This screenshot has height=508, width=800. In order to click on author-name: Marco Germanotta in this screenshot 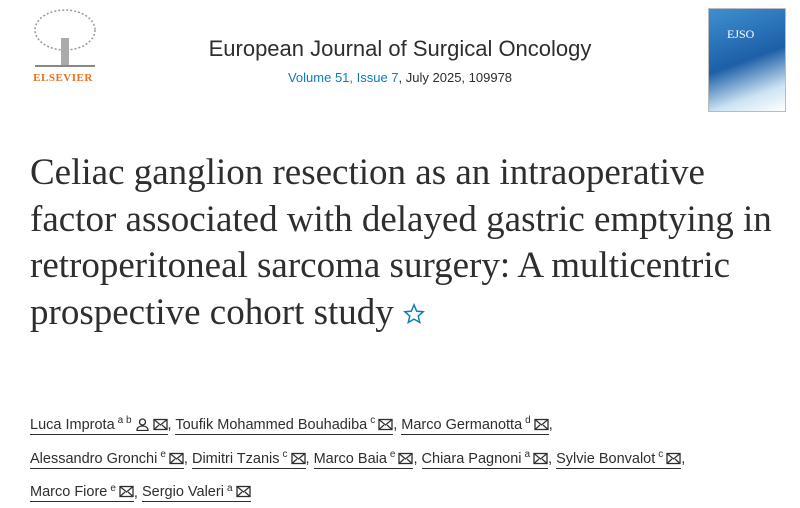, I will do `click(462, 424)`.